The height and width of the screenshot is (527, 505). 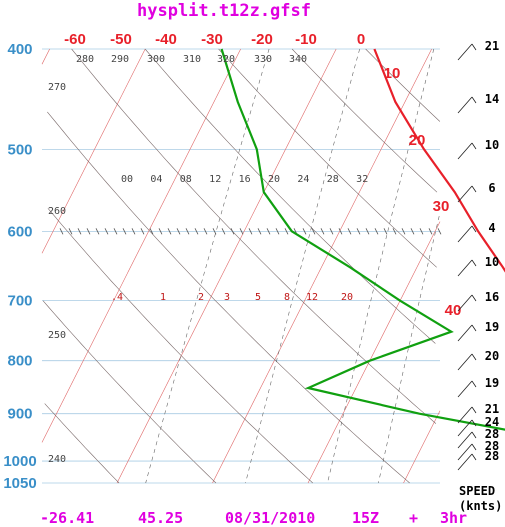 I want to click on footer-date: 08/31/2010, so click(x=270, y=518).